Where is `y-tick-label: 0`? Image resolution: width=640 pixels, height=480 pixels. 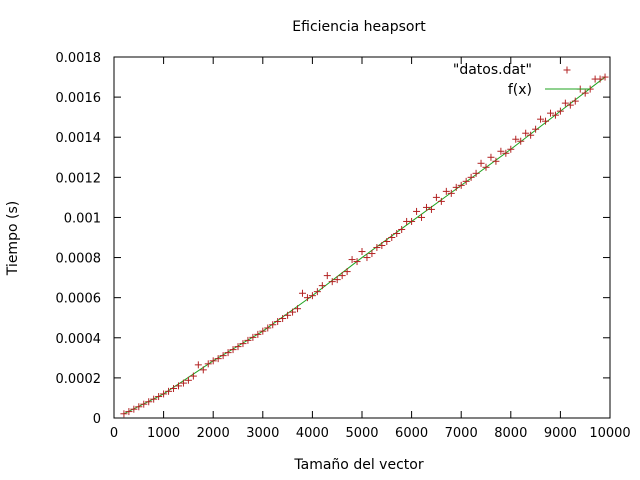
y-tick-label: 0 is located at coordinates (97, 419).